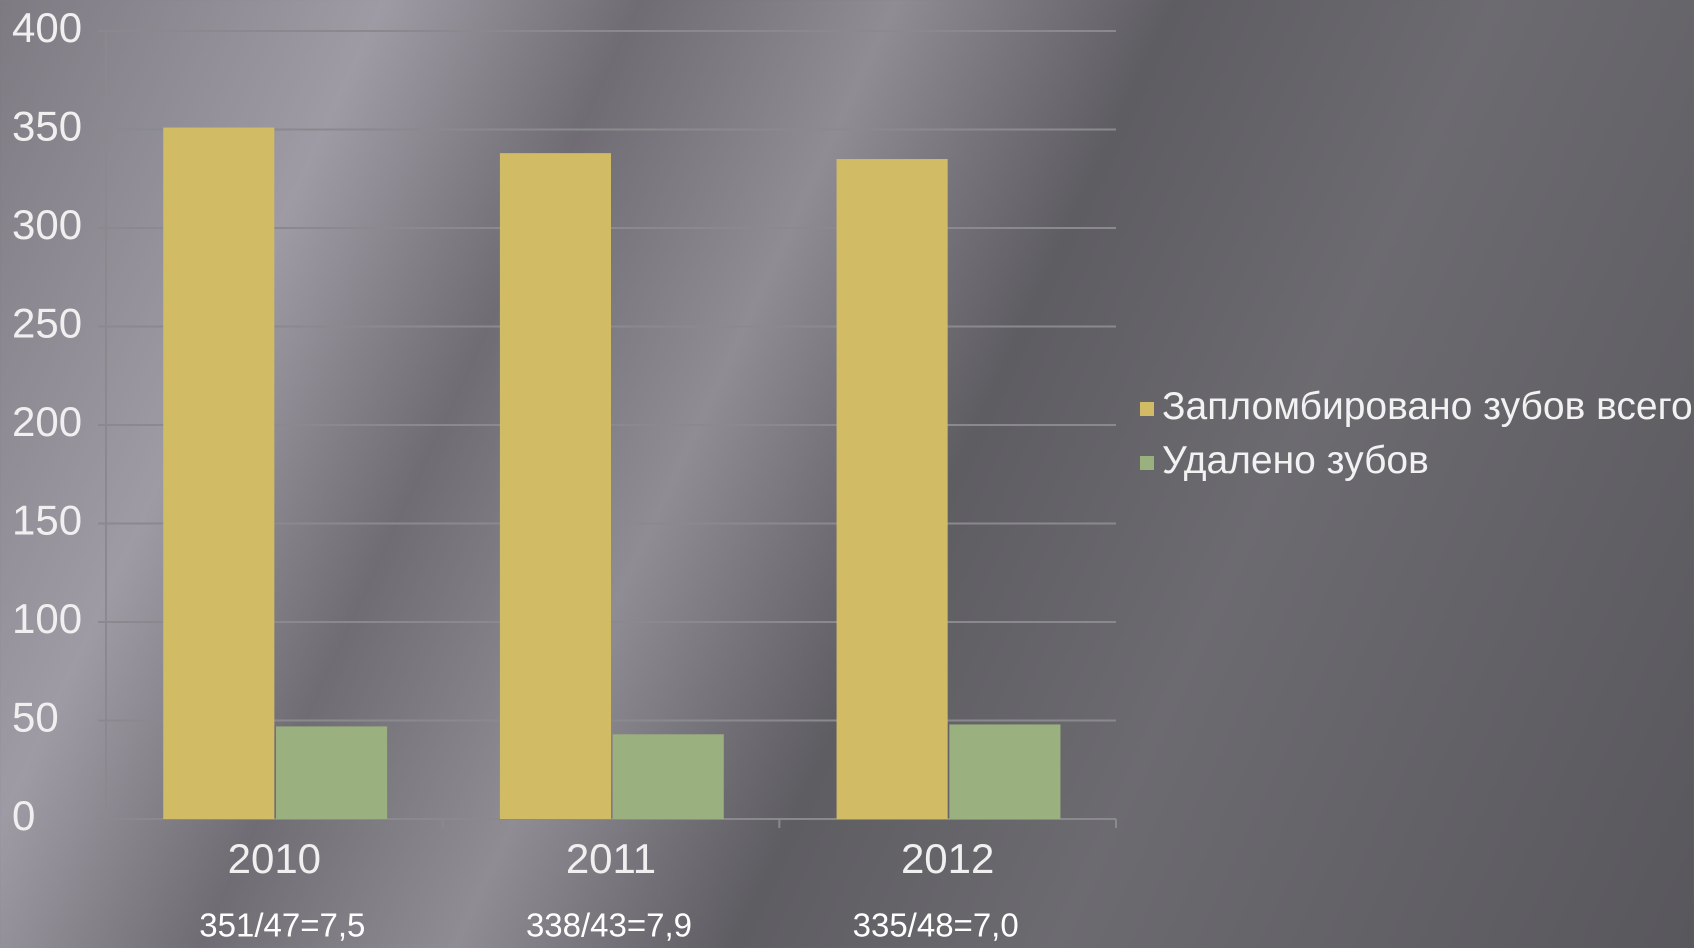 This screenshot has height=948, width=1694. I want to click on y-tick-label: 350, so click(47, 126).